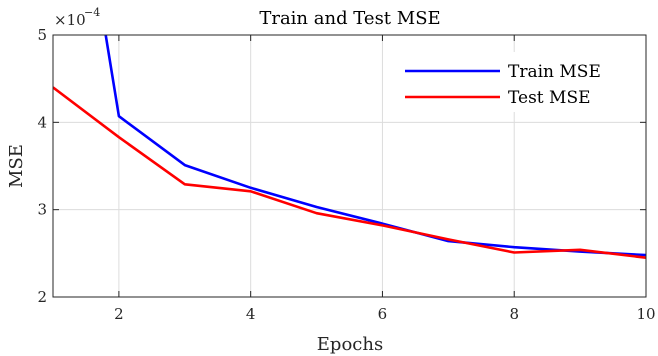 This screenshot has height=356, width=658. What do you see at coordinates (645, 314) in the screenshot?
I see `x-tick-label: 10` at bounding box center [645, 314].